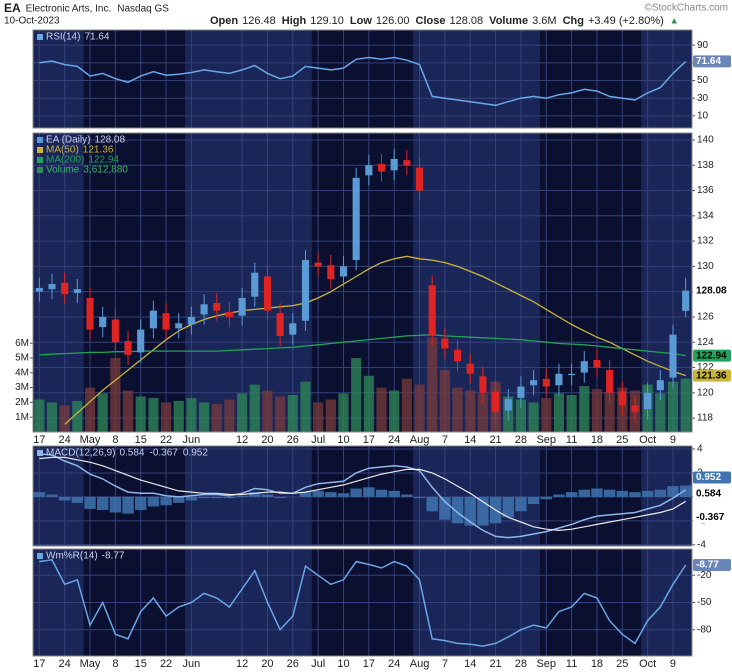 The image size is (732, 672). What do you see at coordinates (361, 21) in the screenshot?
I see `quote-label: Low` at bounding box center [361, 21].